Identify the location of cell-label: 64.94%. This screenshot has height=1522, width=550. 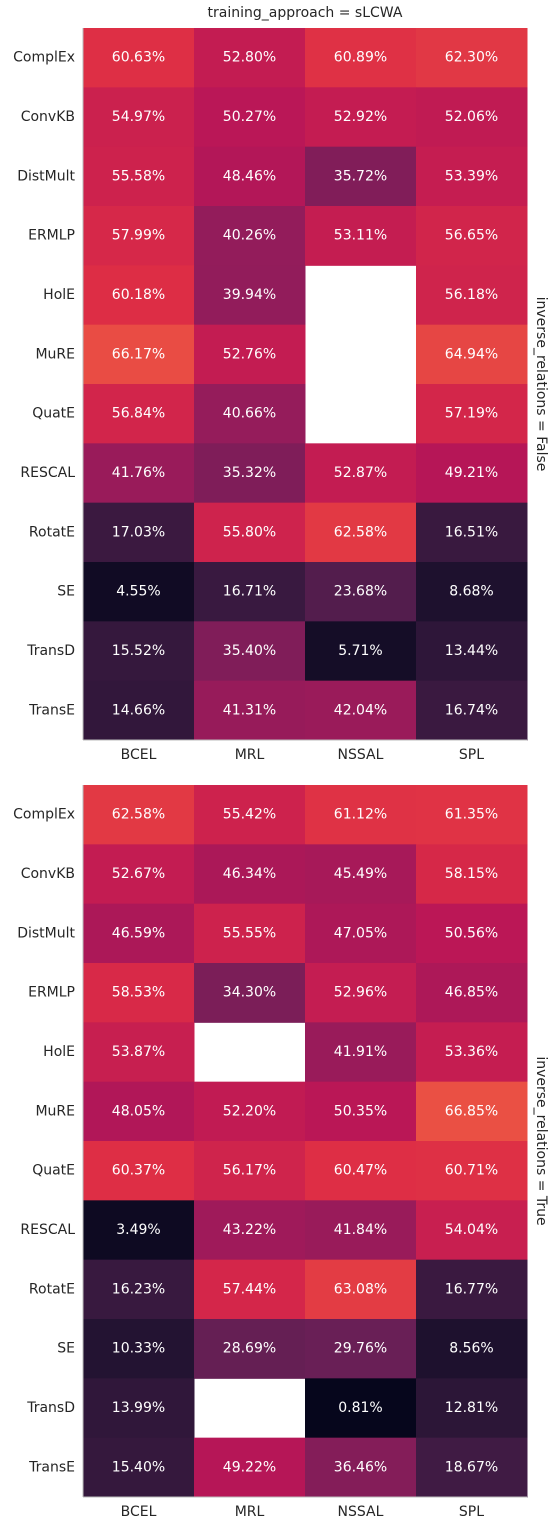
(471, 354).